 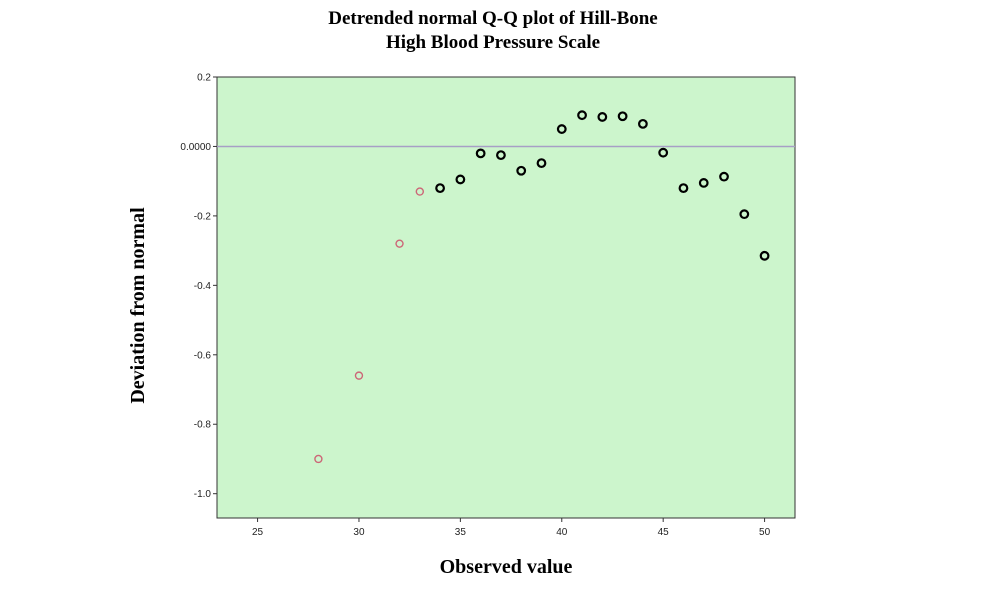 I want to click on x-tick-label: 25, so click(x=258, y=532).